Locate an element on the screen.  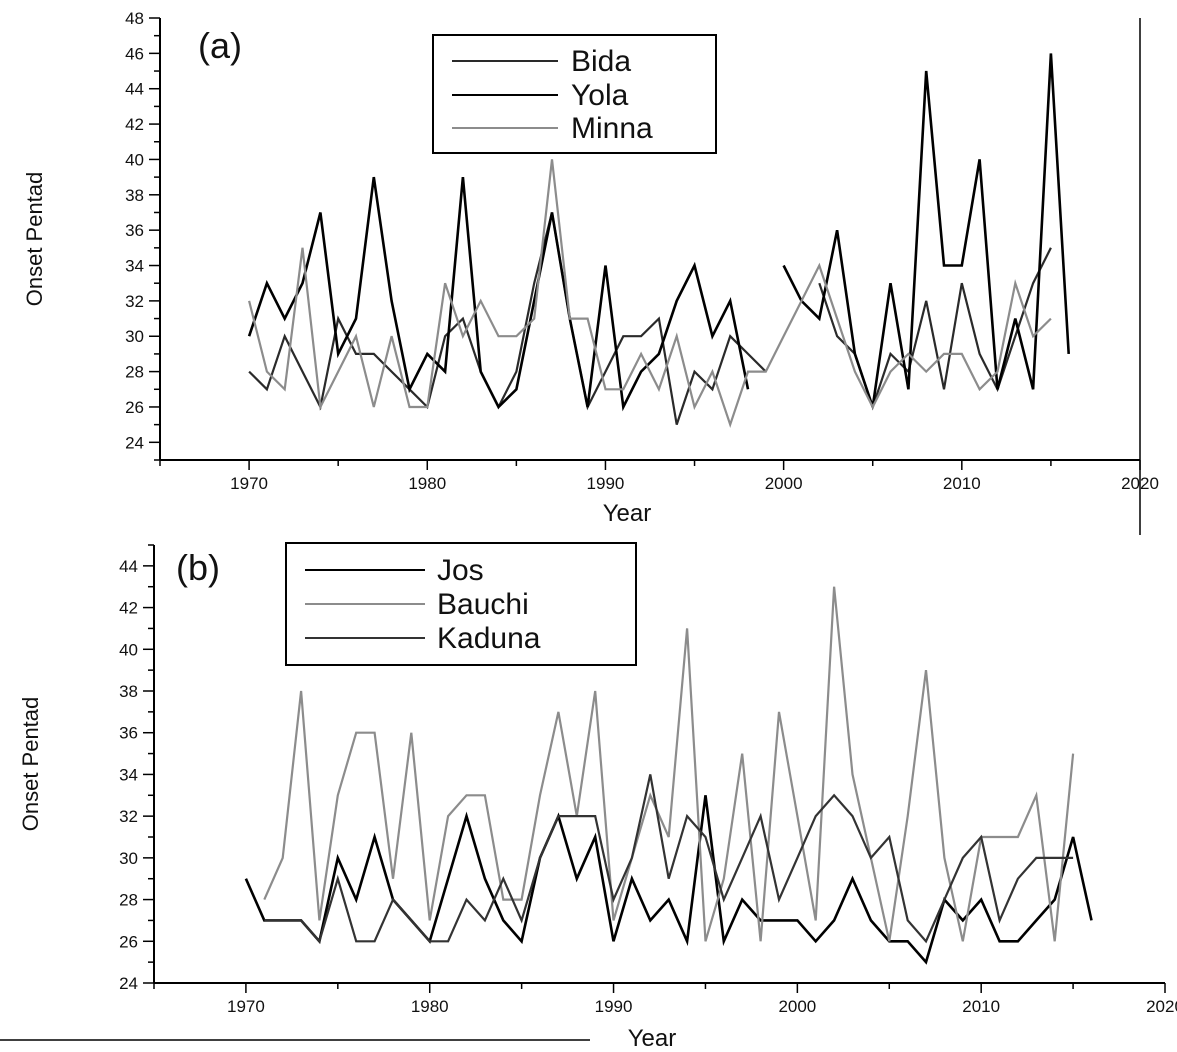
legend-label-bauchi: Bauchi is located at coordinates (483, 604).